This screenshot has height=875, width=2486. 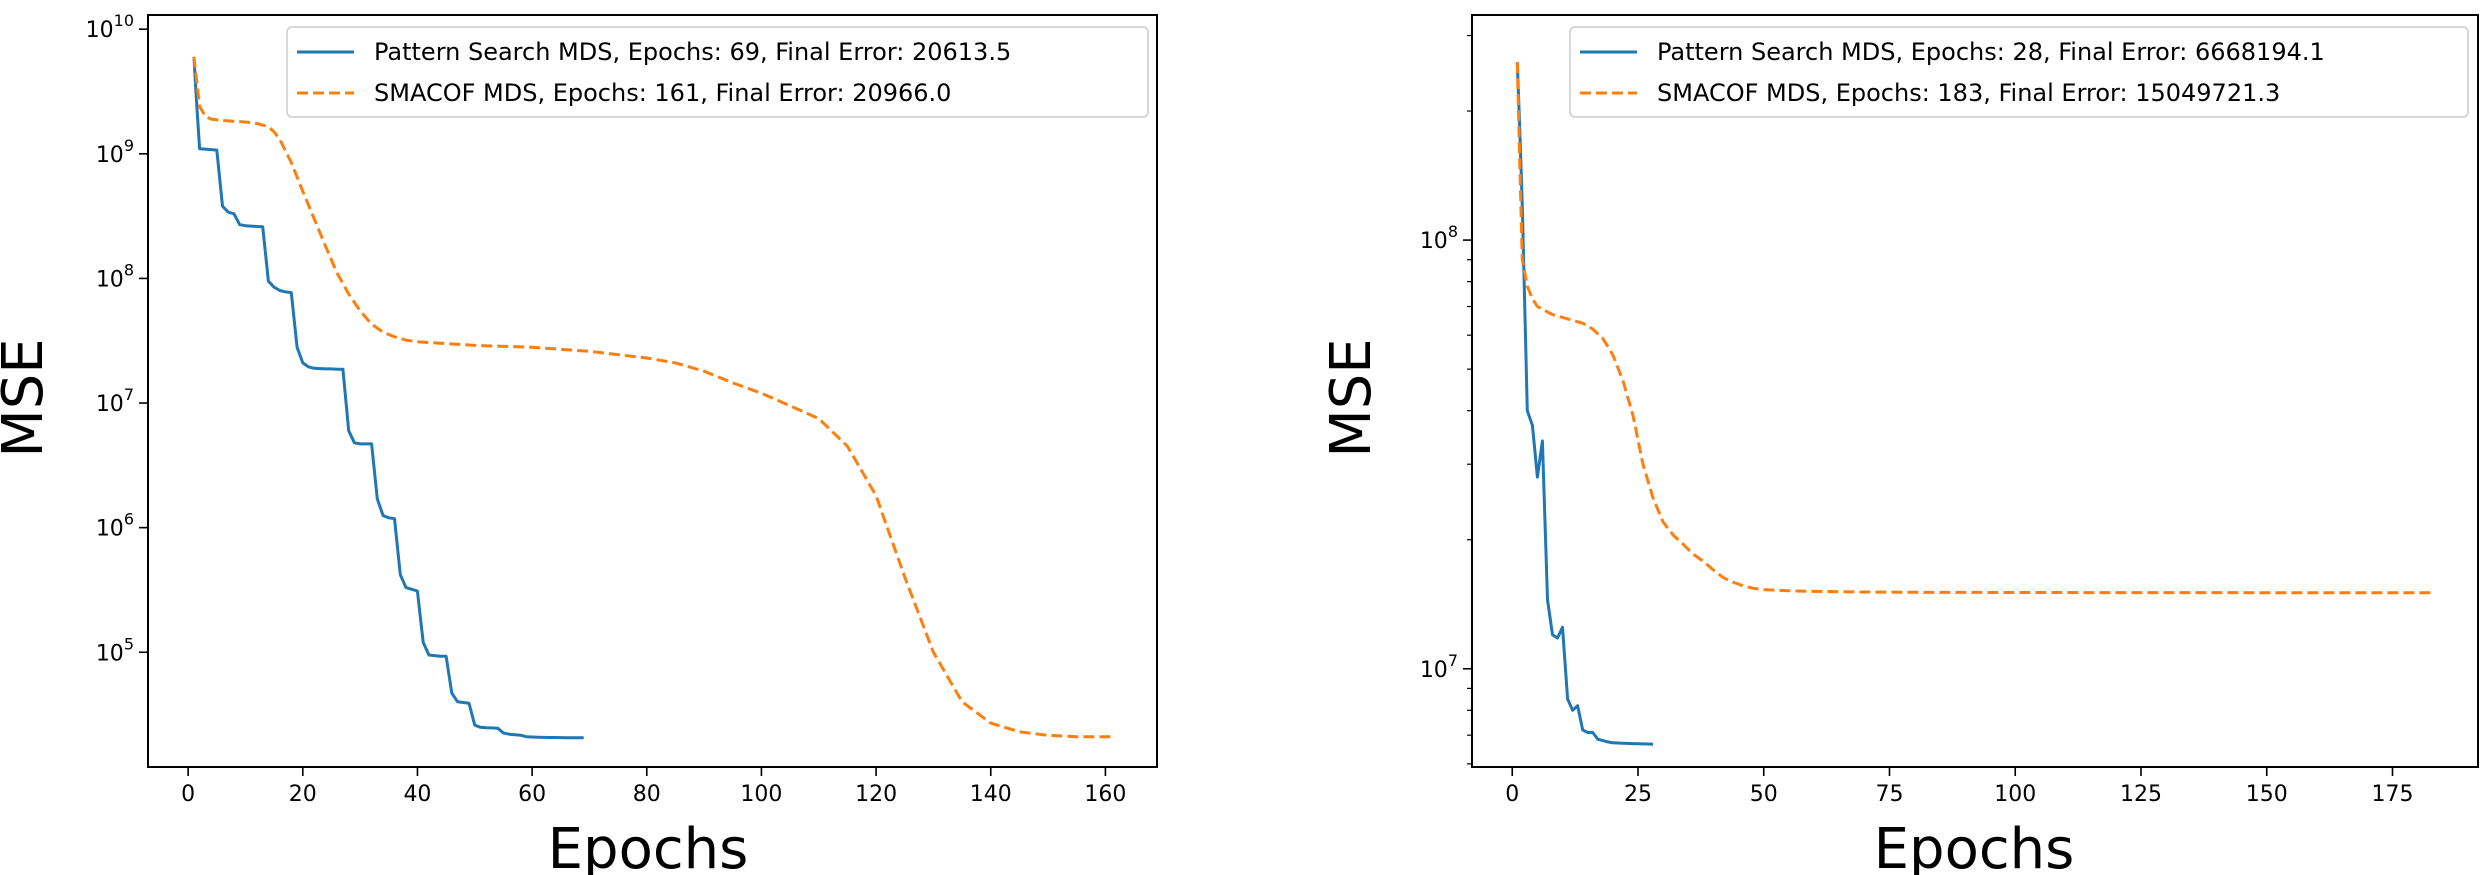 I want to click on y-tick-exponent: 6, so click(x=129, y=519).